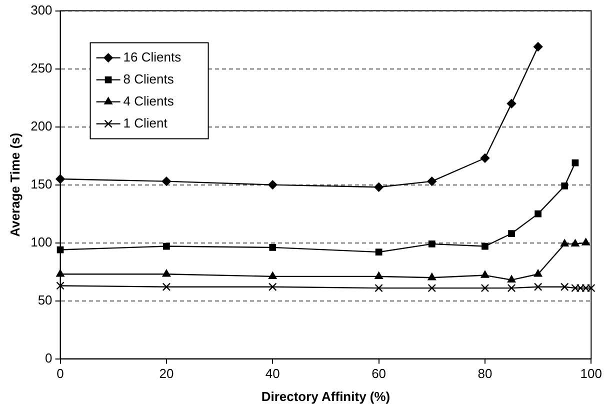 The height and width of the screenshot is (409, 605). What do you see at coordinates (41, 184) in the screenshot?
I see `y-tick-label: 150` at bounding box center [41, 184].